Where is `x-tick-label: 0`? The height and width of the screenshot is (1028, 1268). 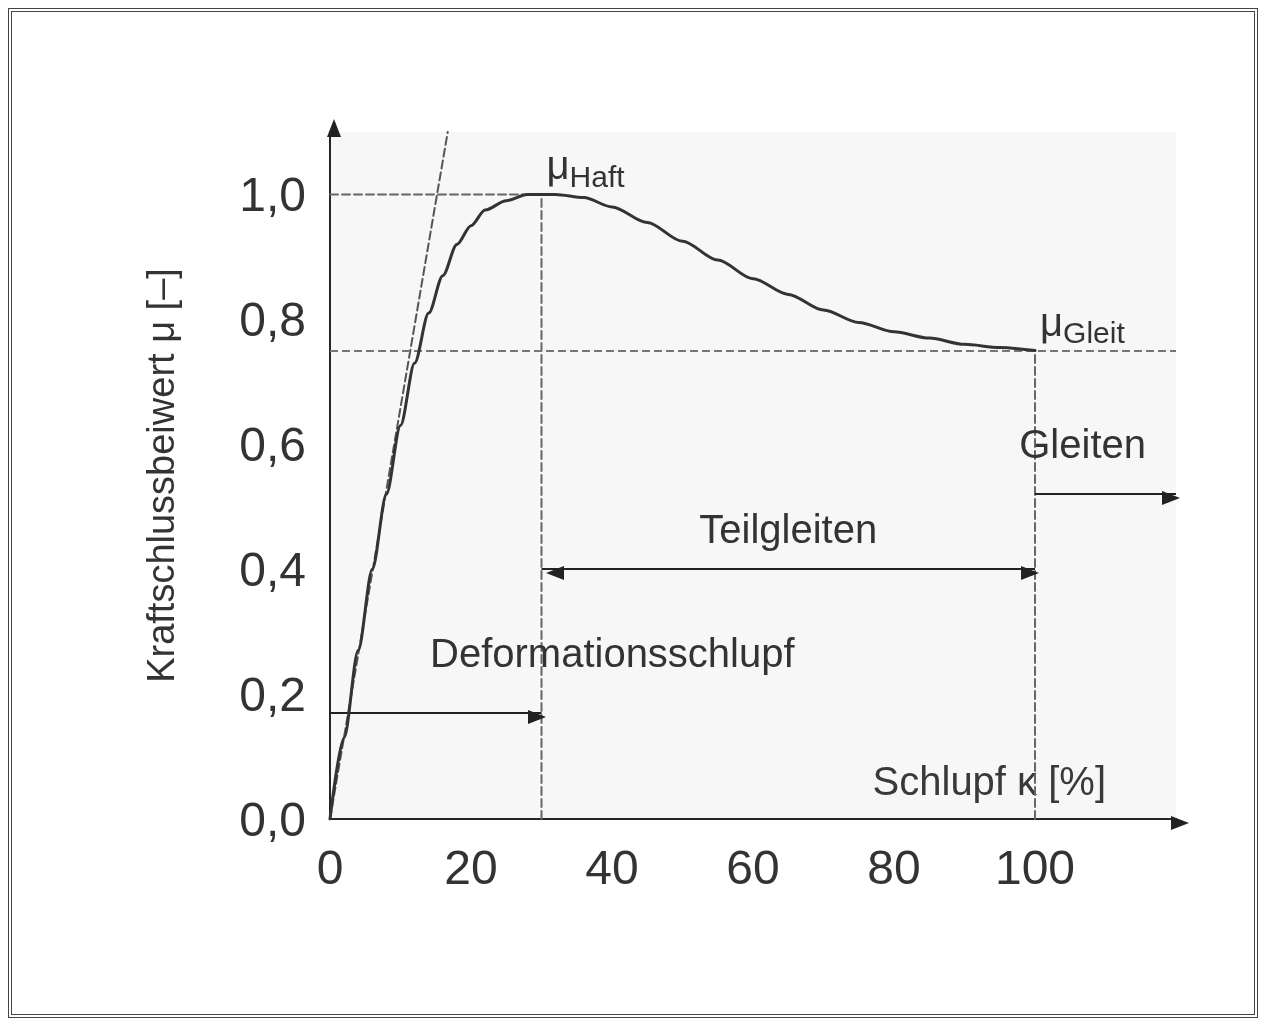
x-tick-label: 0 is located at coordinates (330, 867).